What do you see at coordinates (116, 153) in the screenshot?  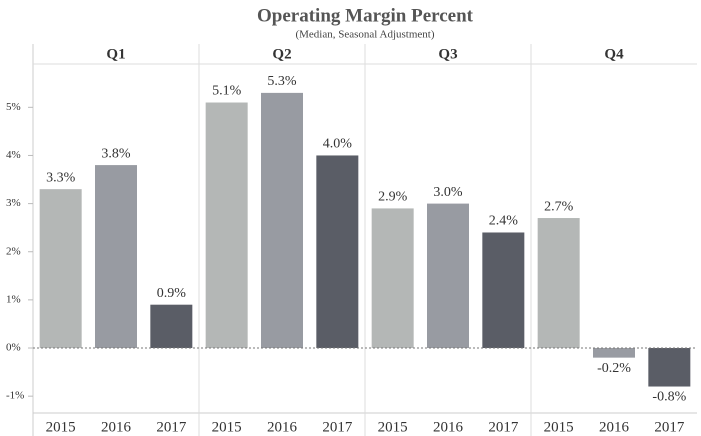 I see `value-label: 3.8%` at bounding box center [116, 153].